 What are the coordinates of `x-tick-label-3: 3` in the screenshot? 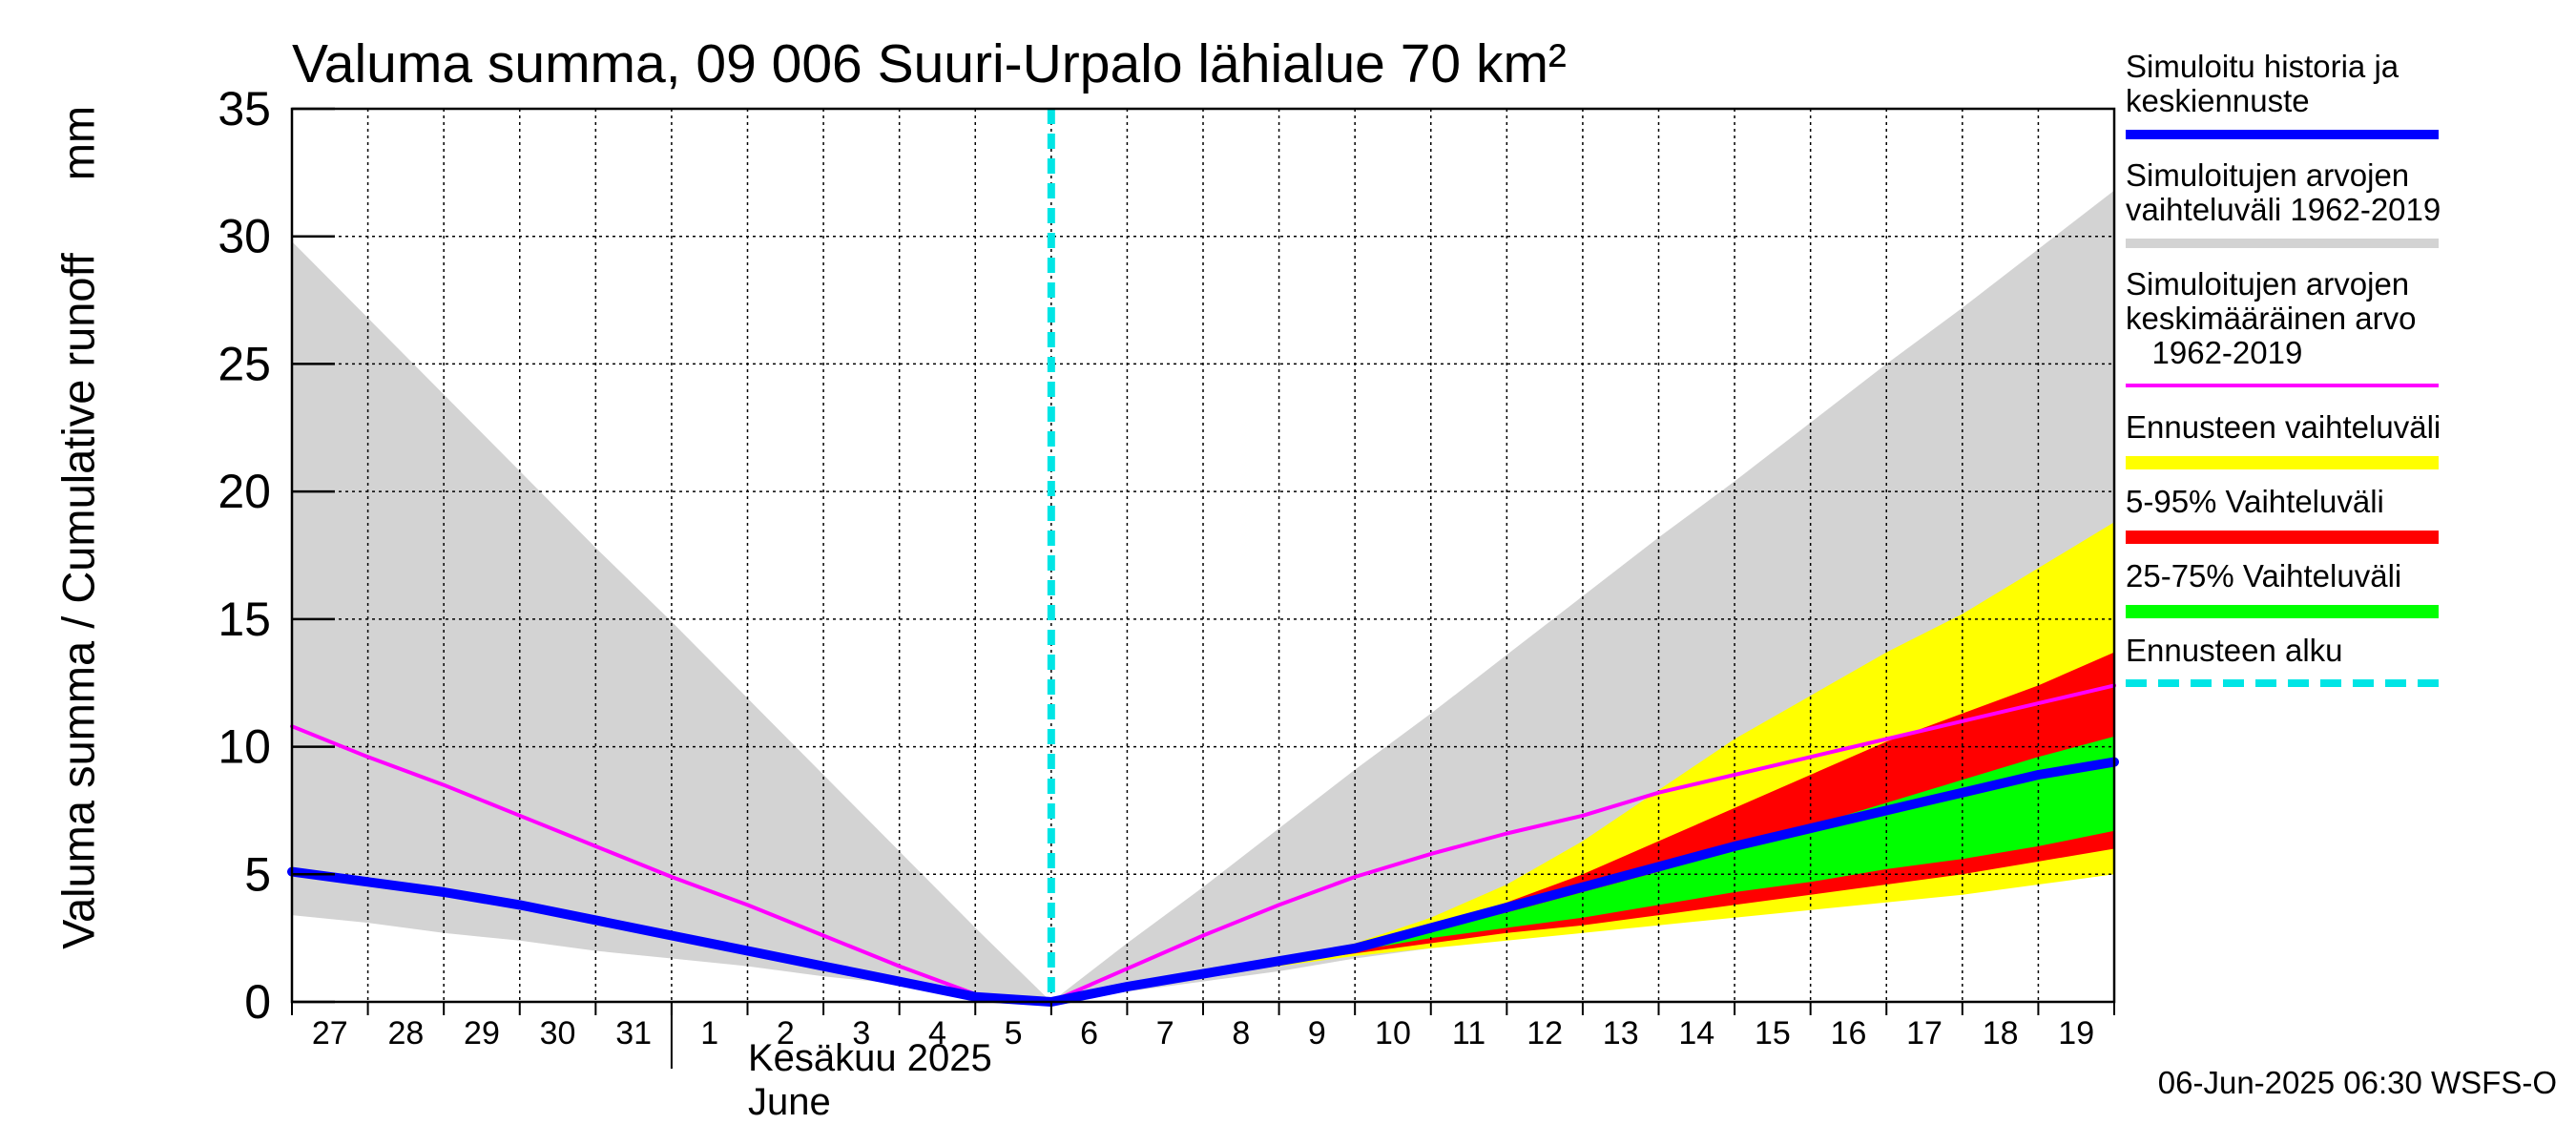 It's located at (861, 1033).